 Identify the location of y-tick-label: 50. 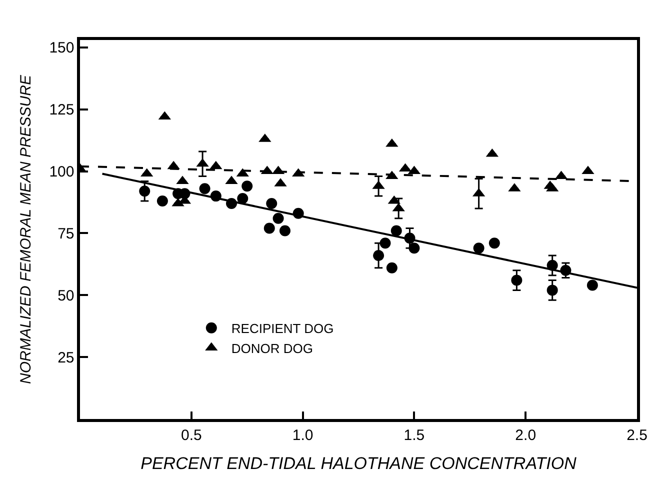
(66, 295).